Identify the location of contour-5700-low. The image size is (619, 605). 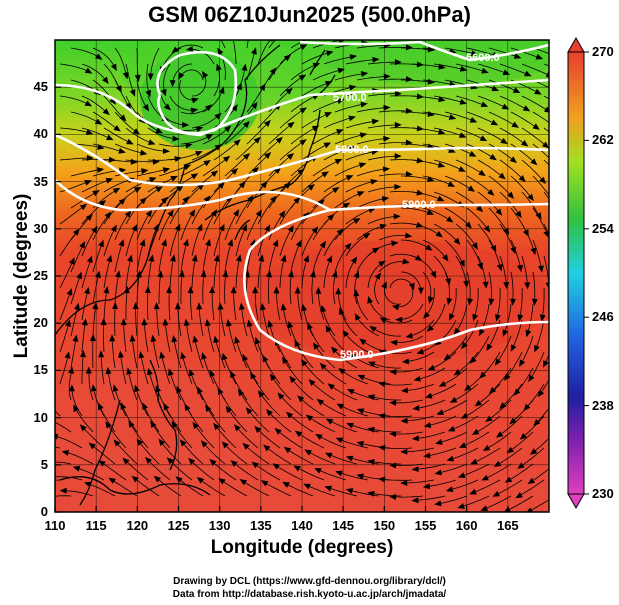
(197, 92).